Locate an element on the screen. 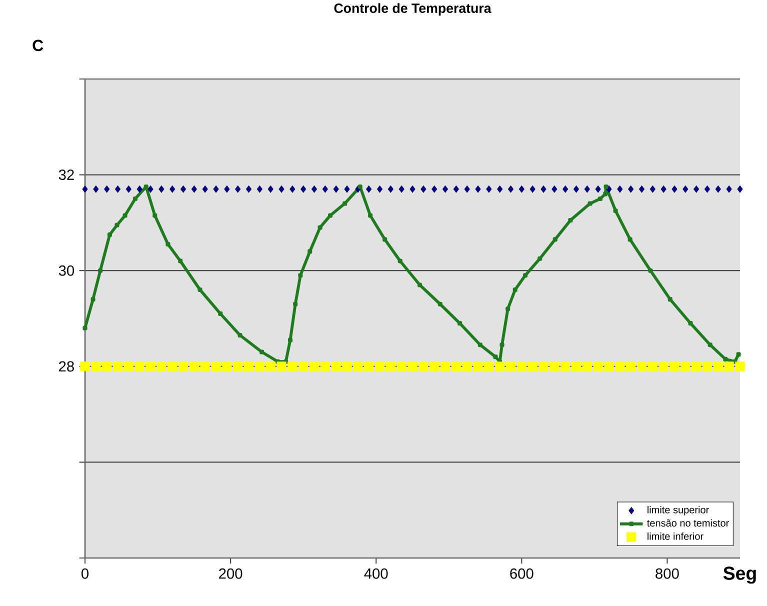 This screenshot has height=606, width=767. y-axis-title: C is located at coordinates (38, 46).